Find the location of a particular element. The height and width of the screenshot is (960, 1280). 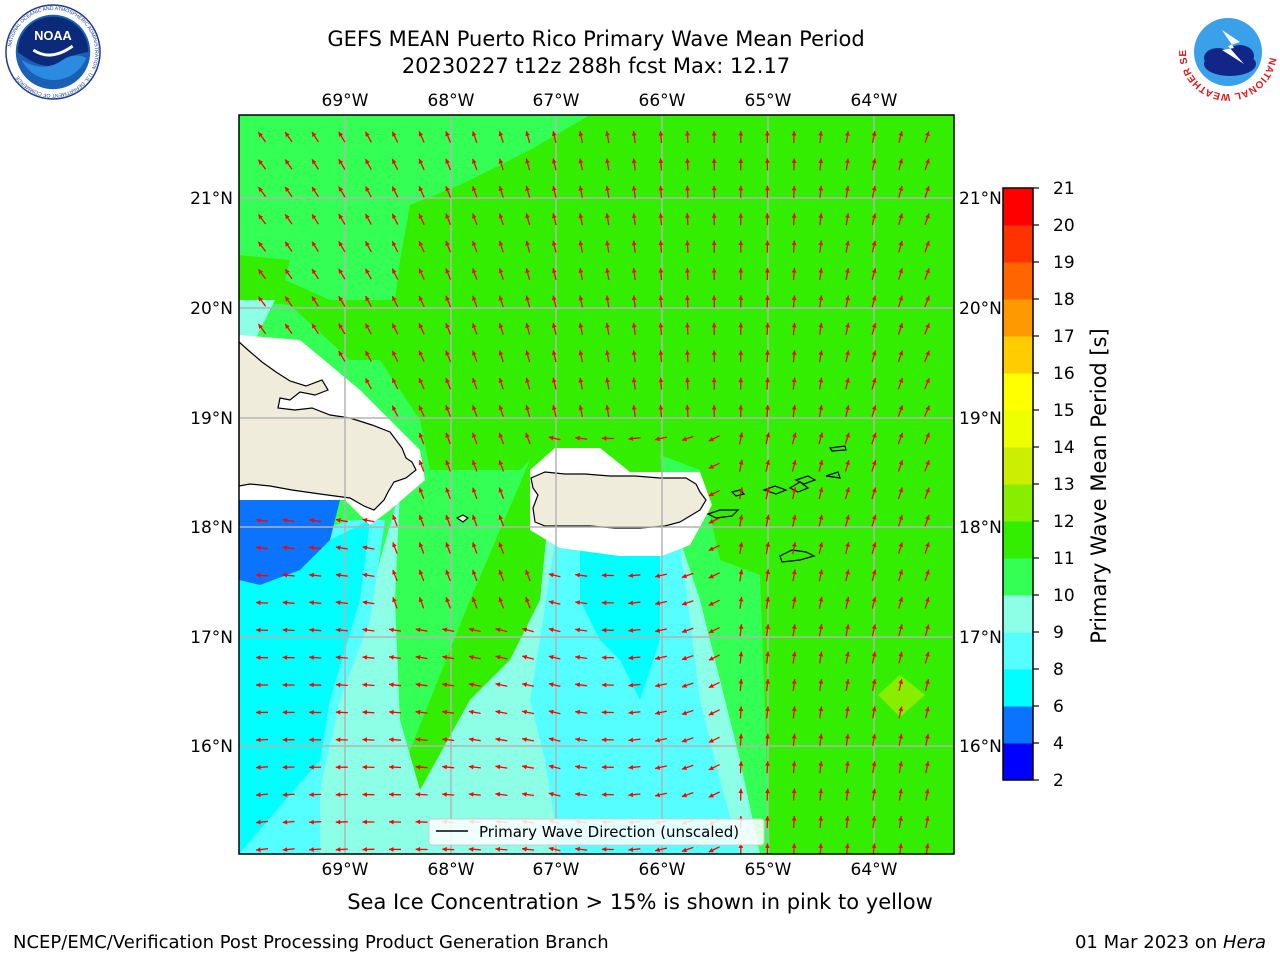

colorbar-tick-label: 18 is located at coordinates (1064, 300).